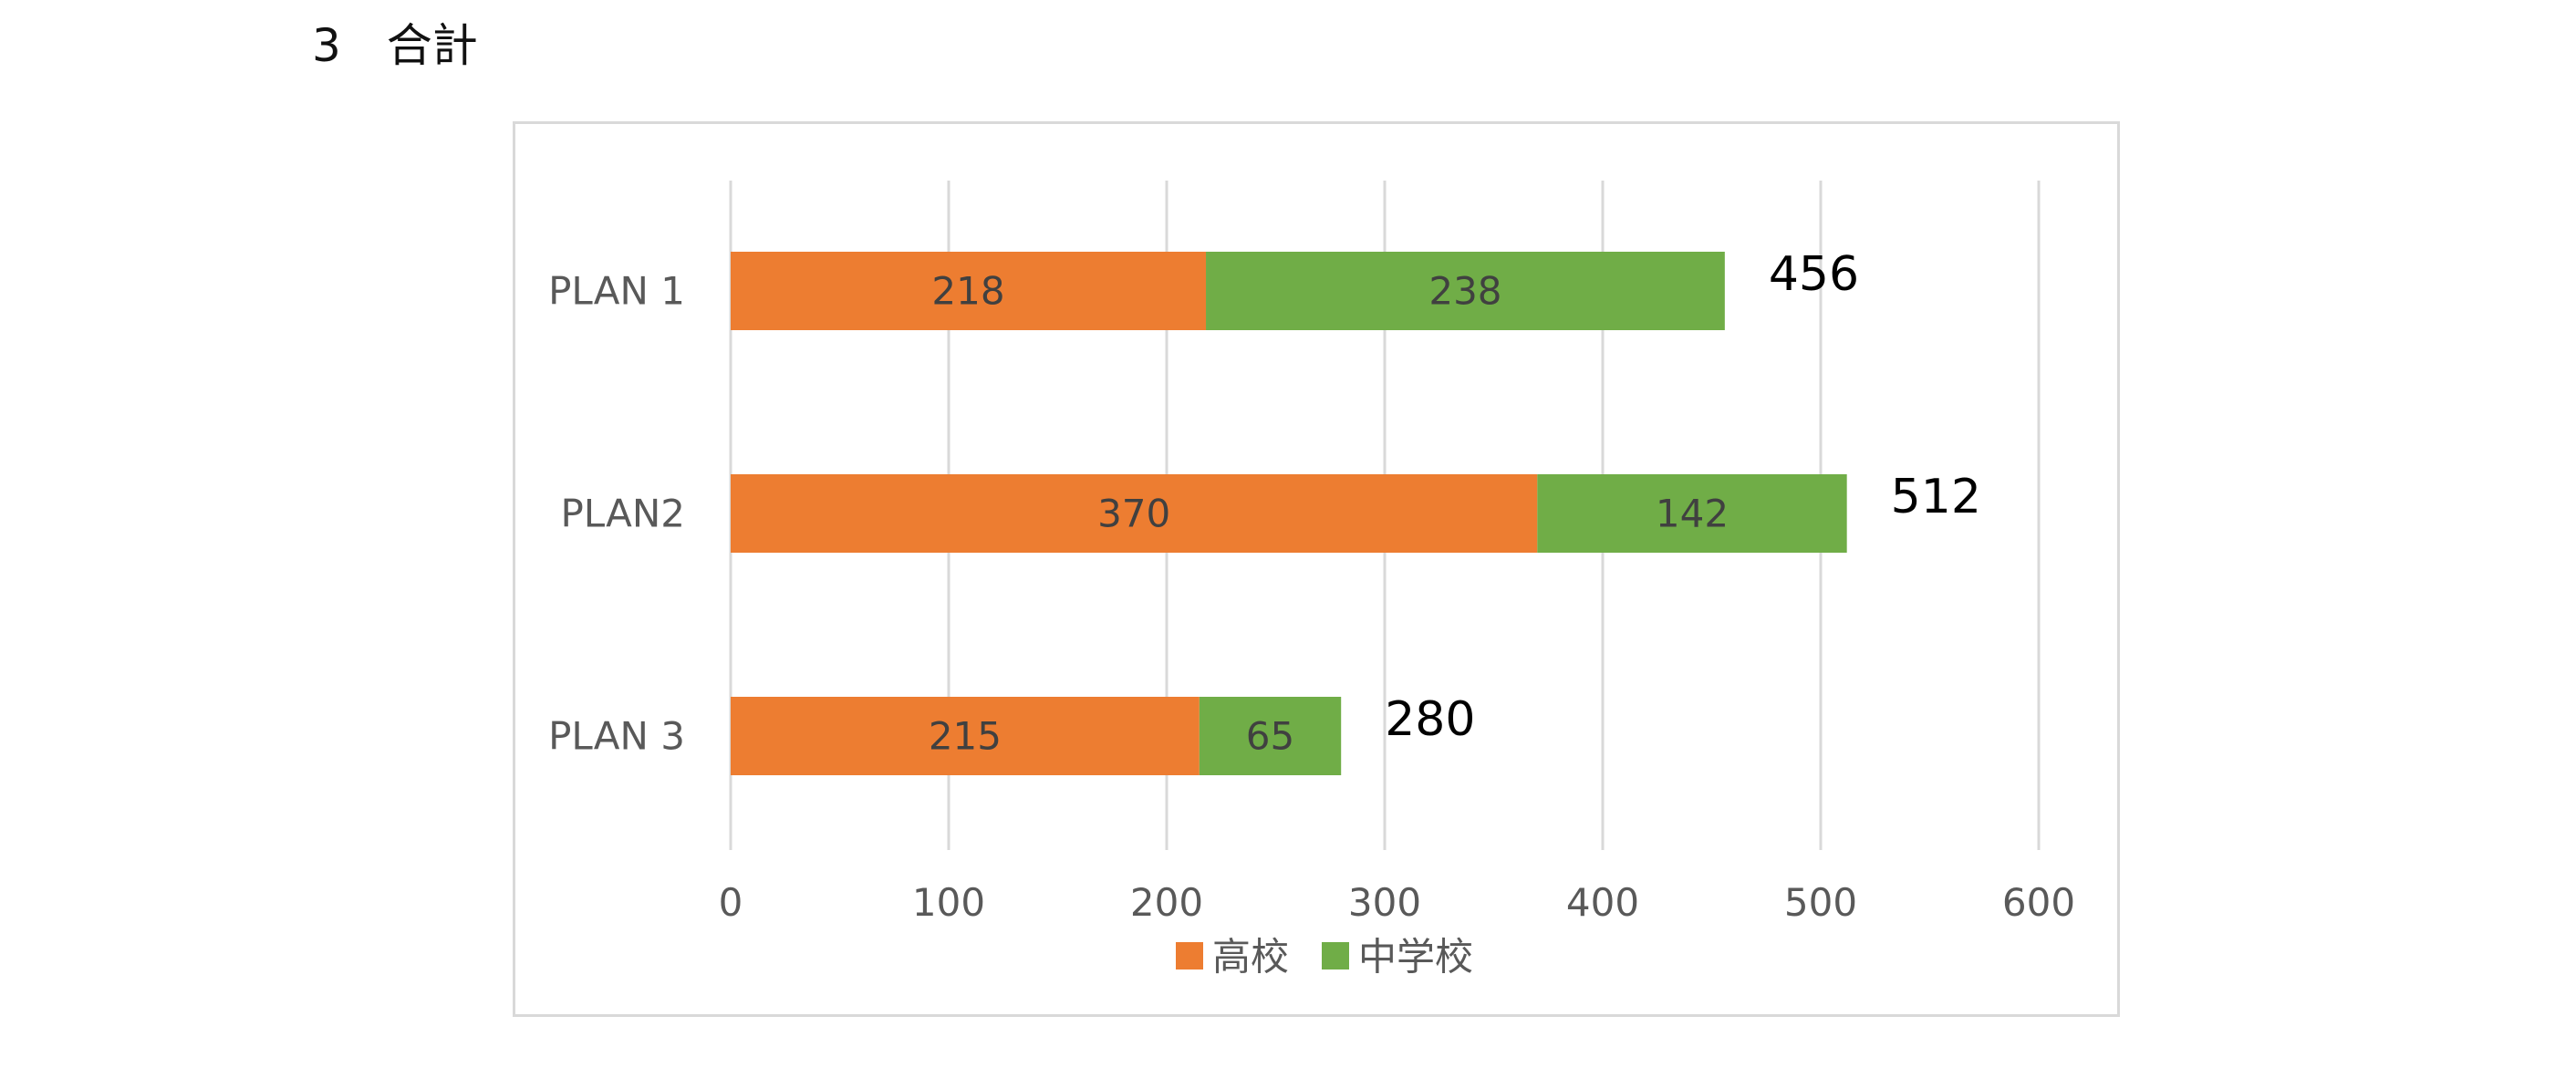 The image size is (2576, 1068). Describe the element at coordinates (1250, 958) in the screenshot. I see `legend-label: 高校` at that location.